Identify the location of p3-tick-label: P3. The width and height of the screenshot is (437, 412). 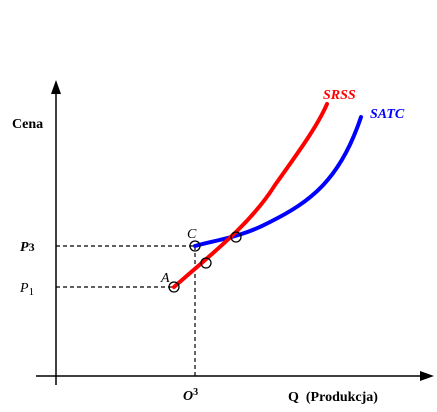
(27, 247).